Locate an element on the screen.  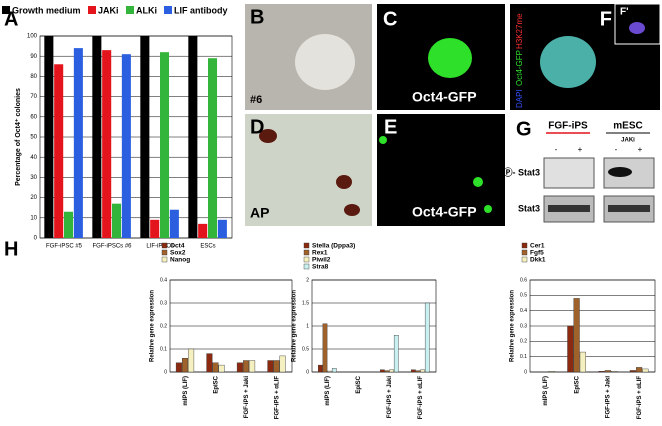
panel-label: C is located at coordinates (390, 19).